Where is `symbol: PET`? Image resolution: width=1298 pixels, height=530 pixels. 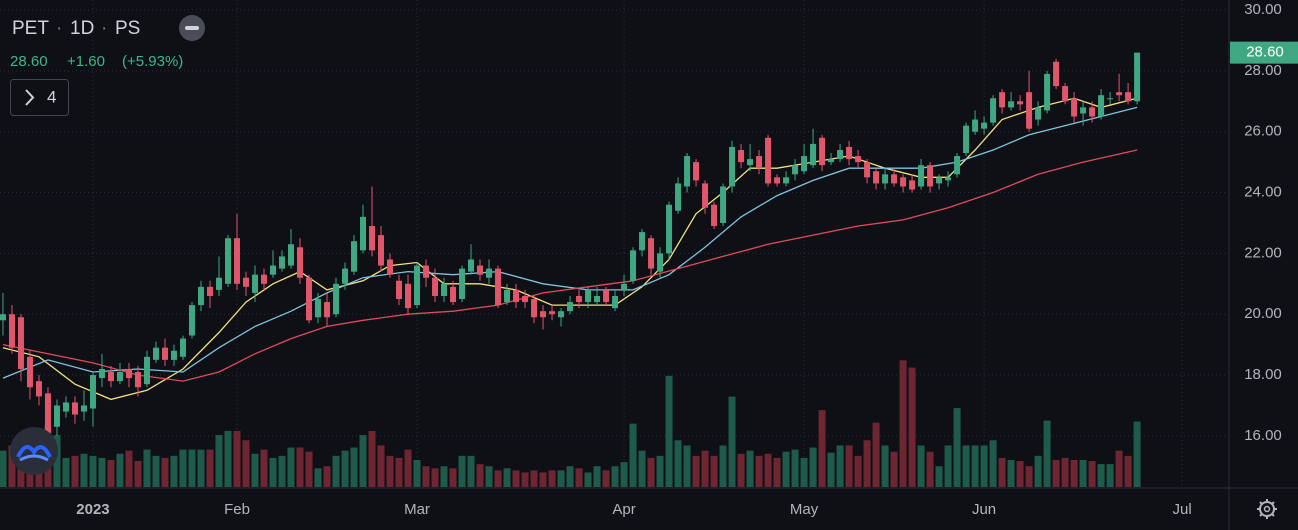
symbol: PET is located at coordinates (30, 28).